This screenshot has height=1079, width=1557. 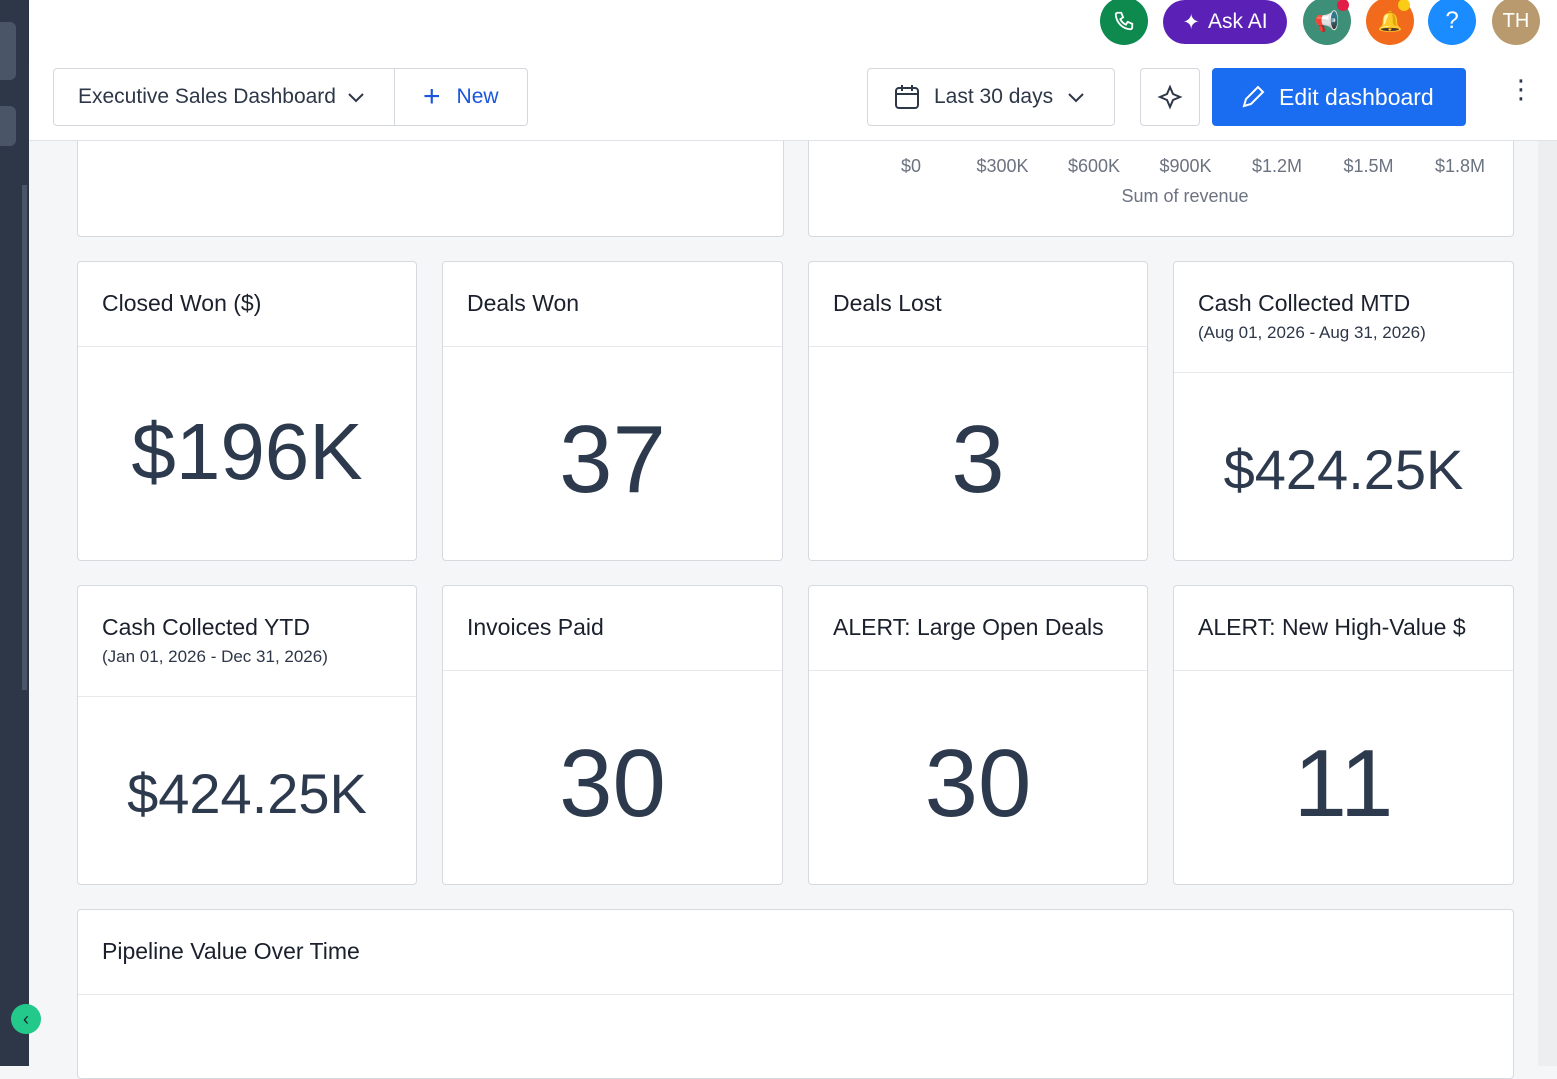 What do you see at coordinates (1170, 97) in the screenshot?
I see `ai-button` at bounding box center [1170, 97].